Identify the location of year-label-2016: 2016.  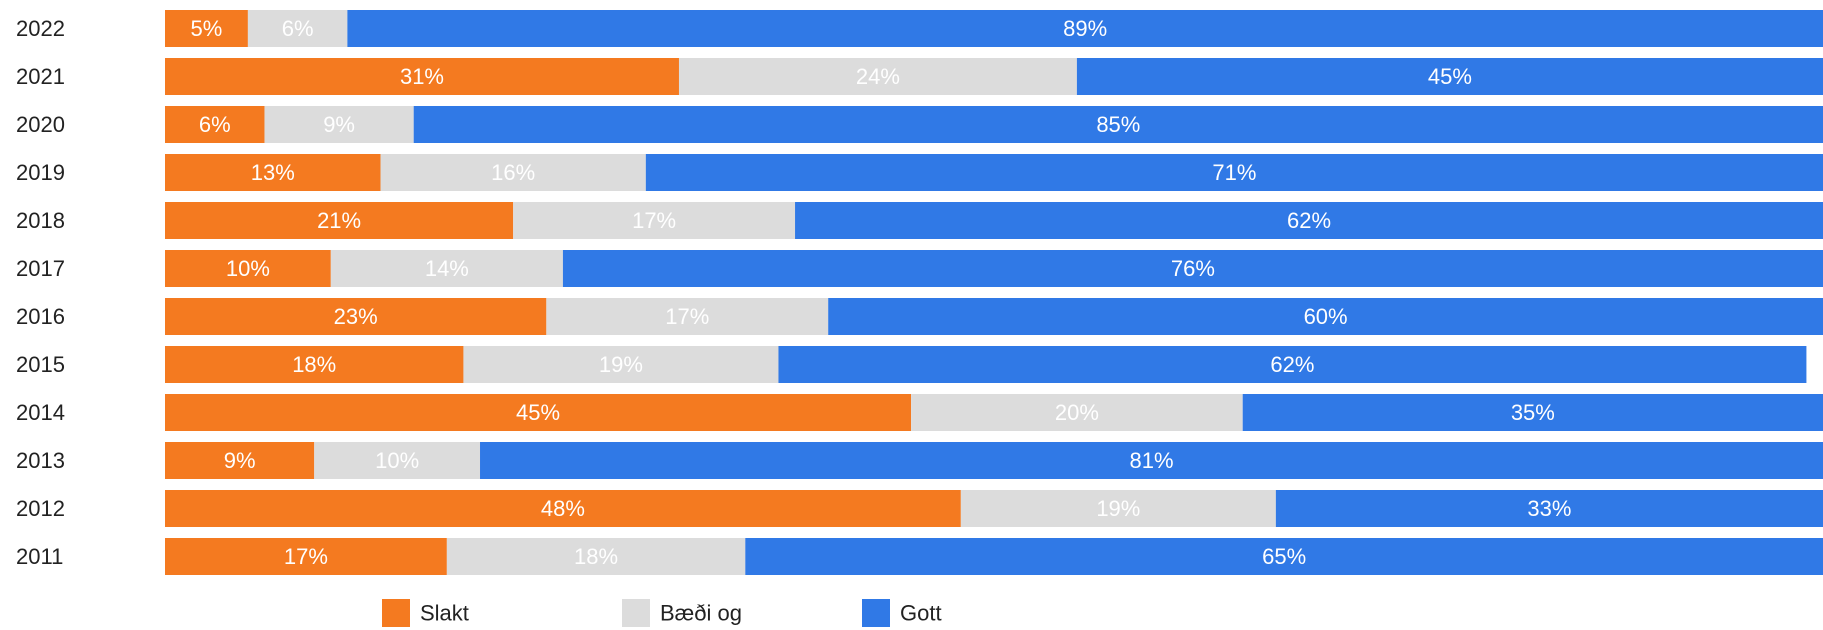
(40, 316).